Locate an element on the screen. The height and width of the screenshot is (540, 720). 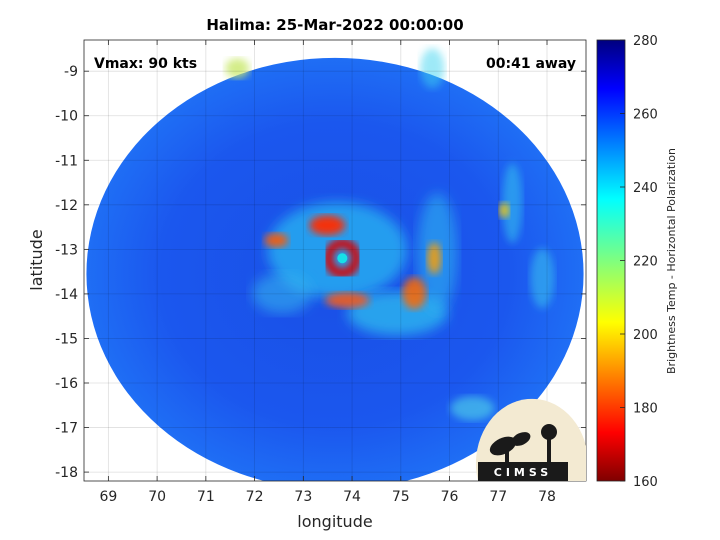
logo-text: CIMSS is located at coordinates (523, 472).